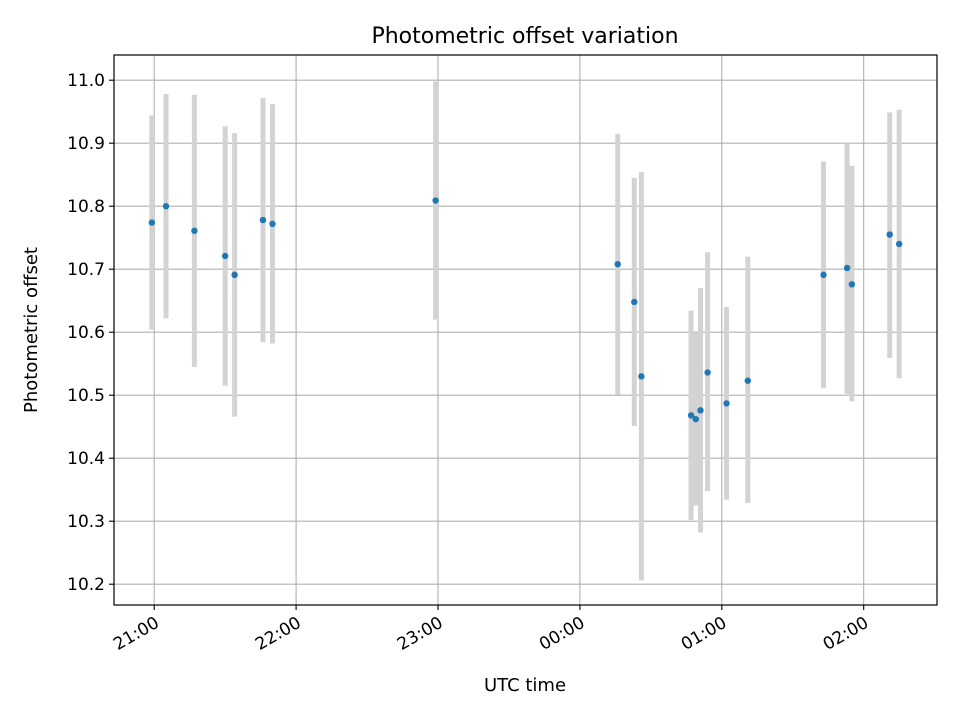 Image resolution: width=960 pixels, height=720 pixels. I want to click on chart-title: Photometric offset variation, so click(524, 36).